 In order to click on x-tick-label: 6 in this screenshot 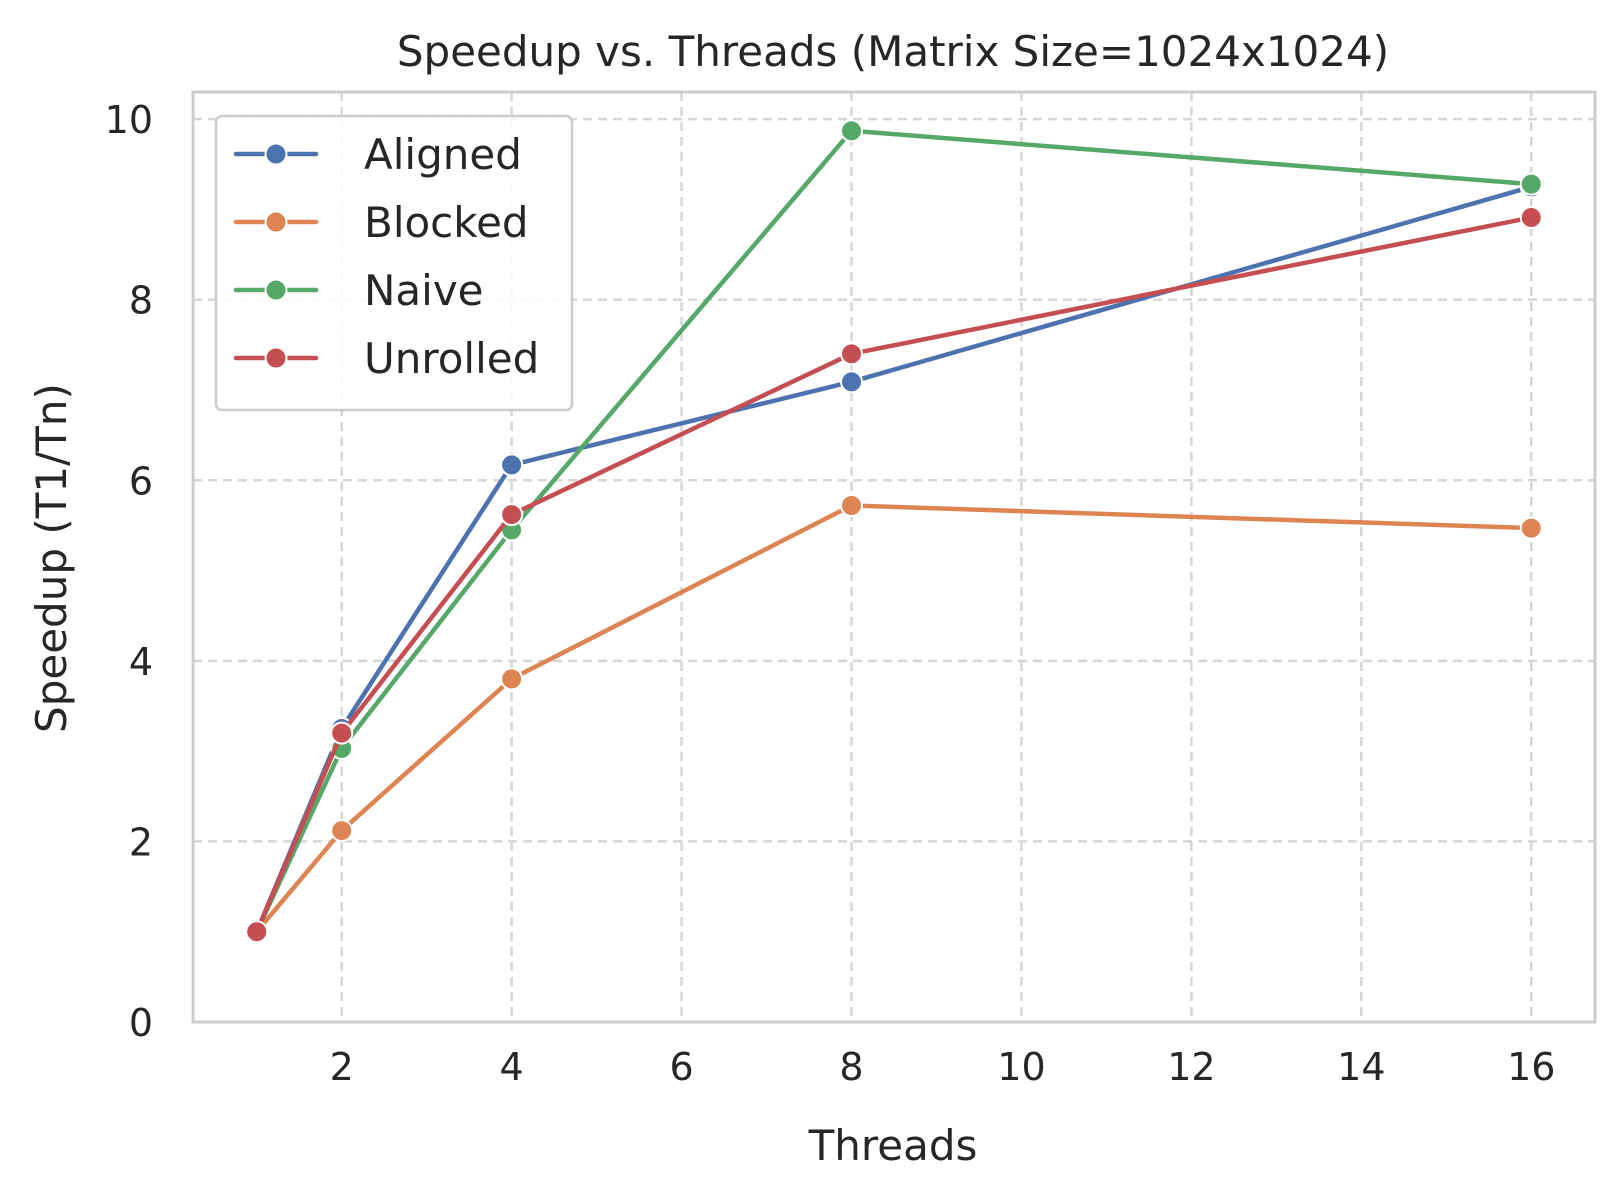, I will do `click(681, 1067)`.